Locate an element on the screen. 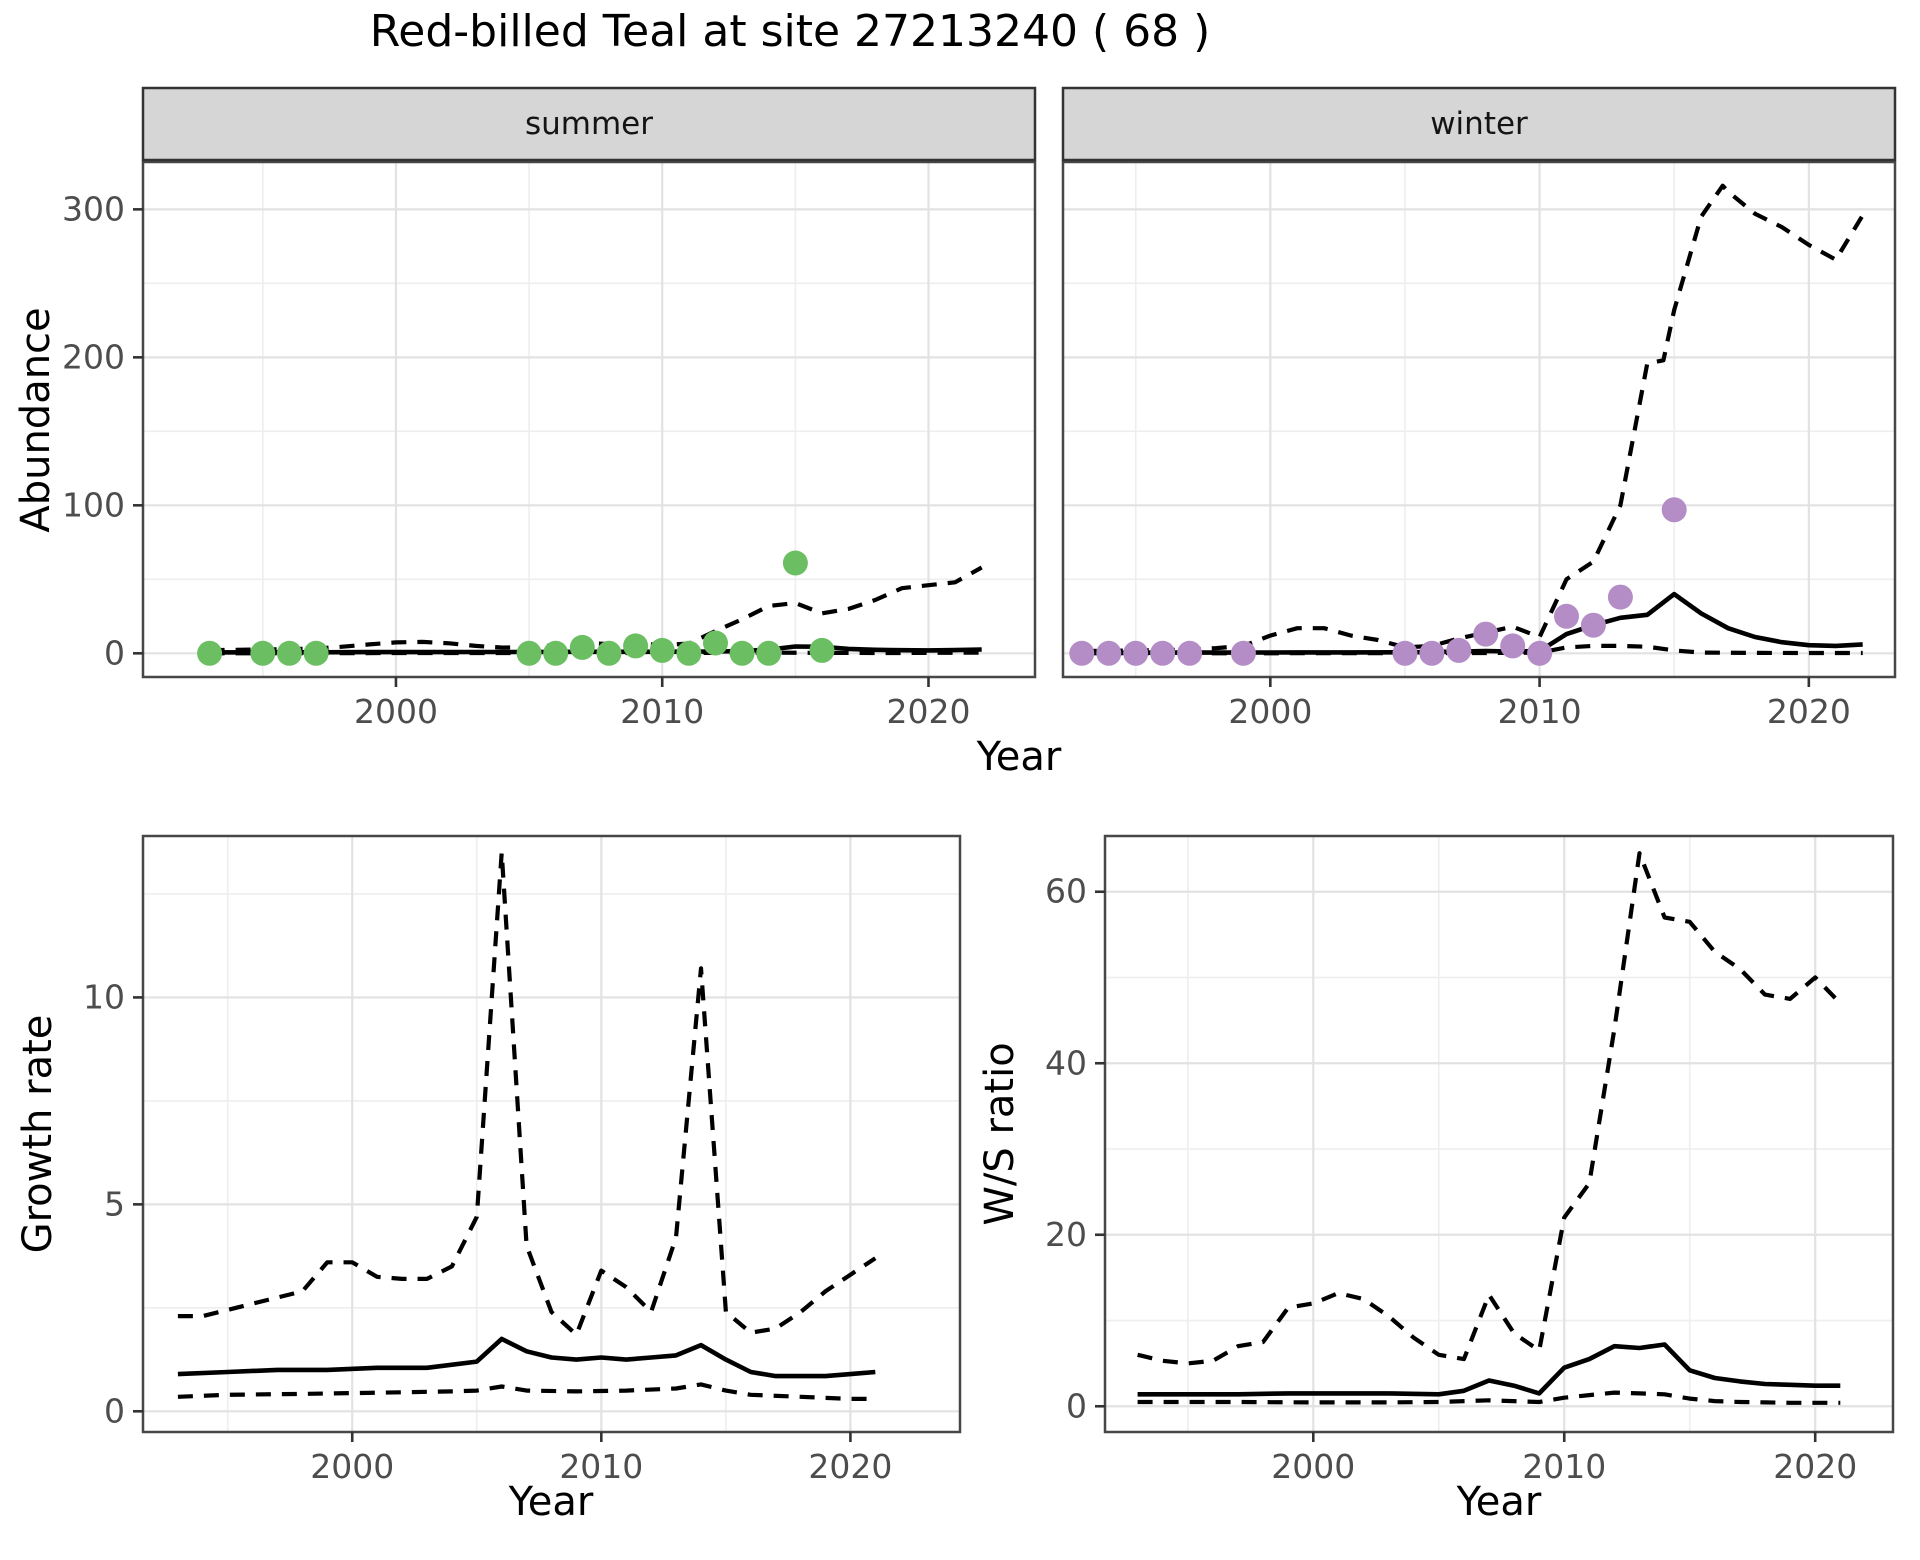 This screenshot has width=1920, height=1560. year-axis-title-ws: Year is located at coordinates (1499, 1502).